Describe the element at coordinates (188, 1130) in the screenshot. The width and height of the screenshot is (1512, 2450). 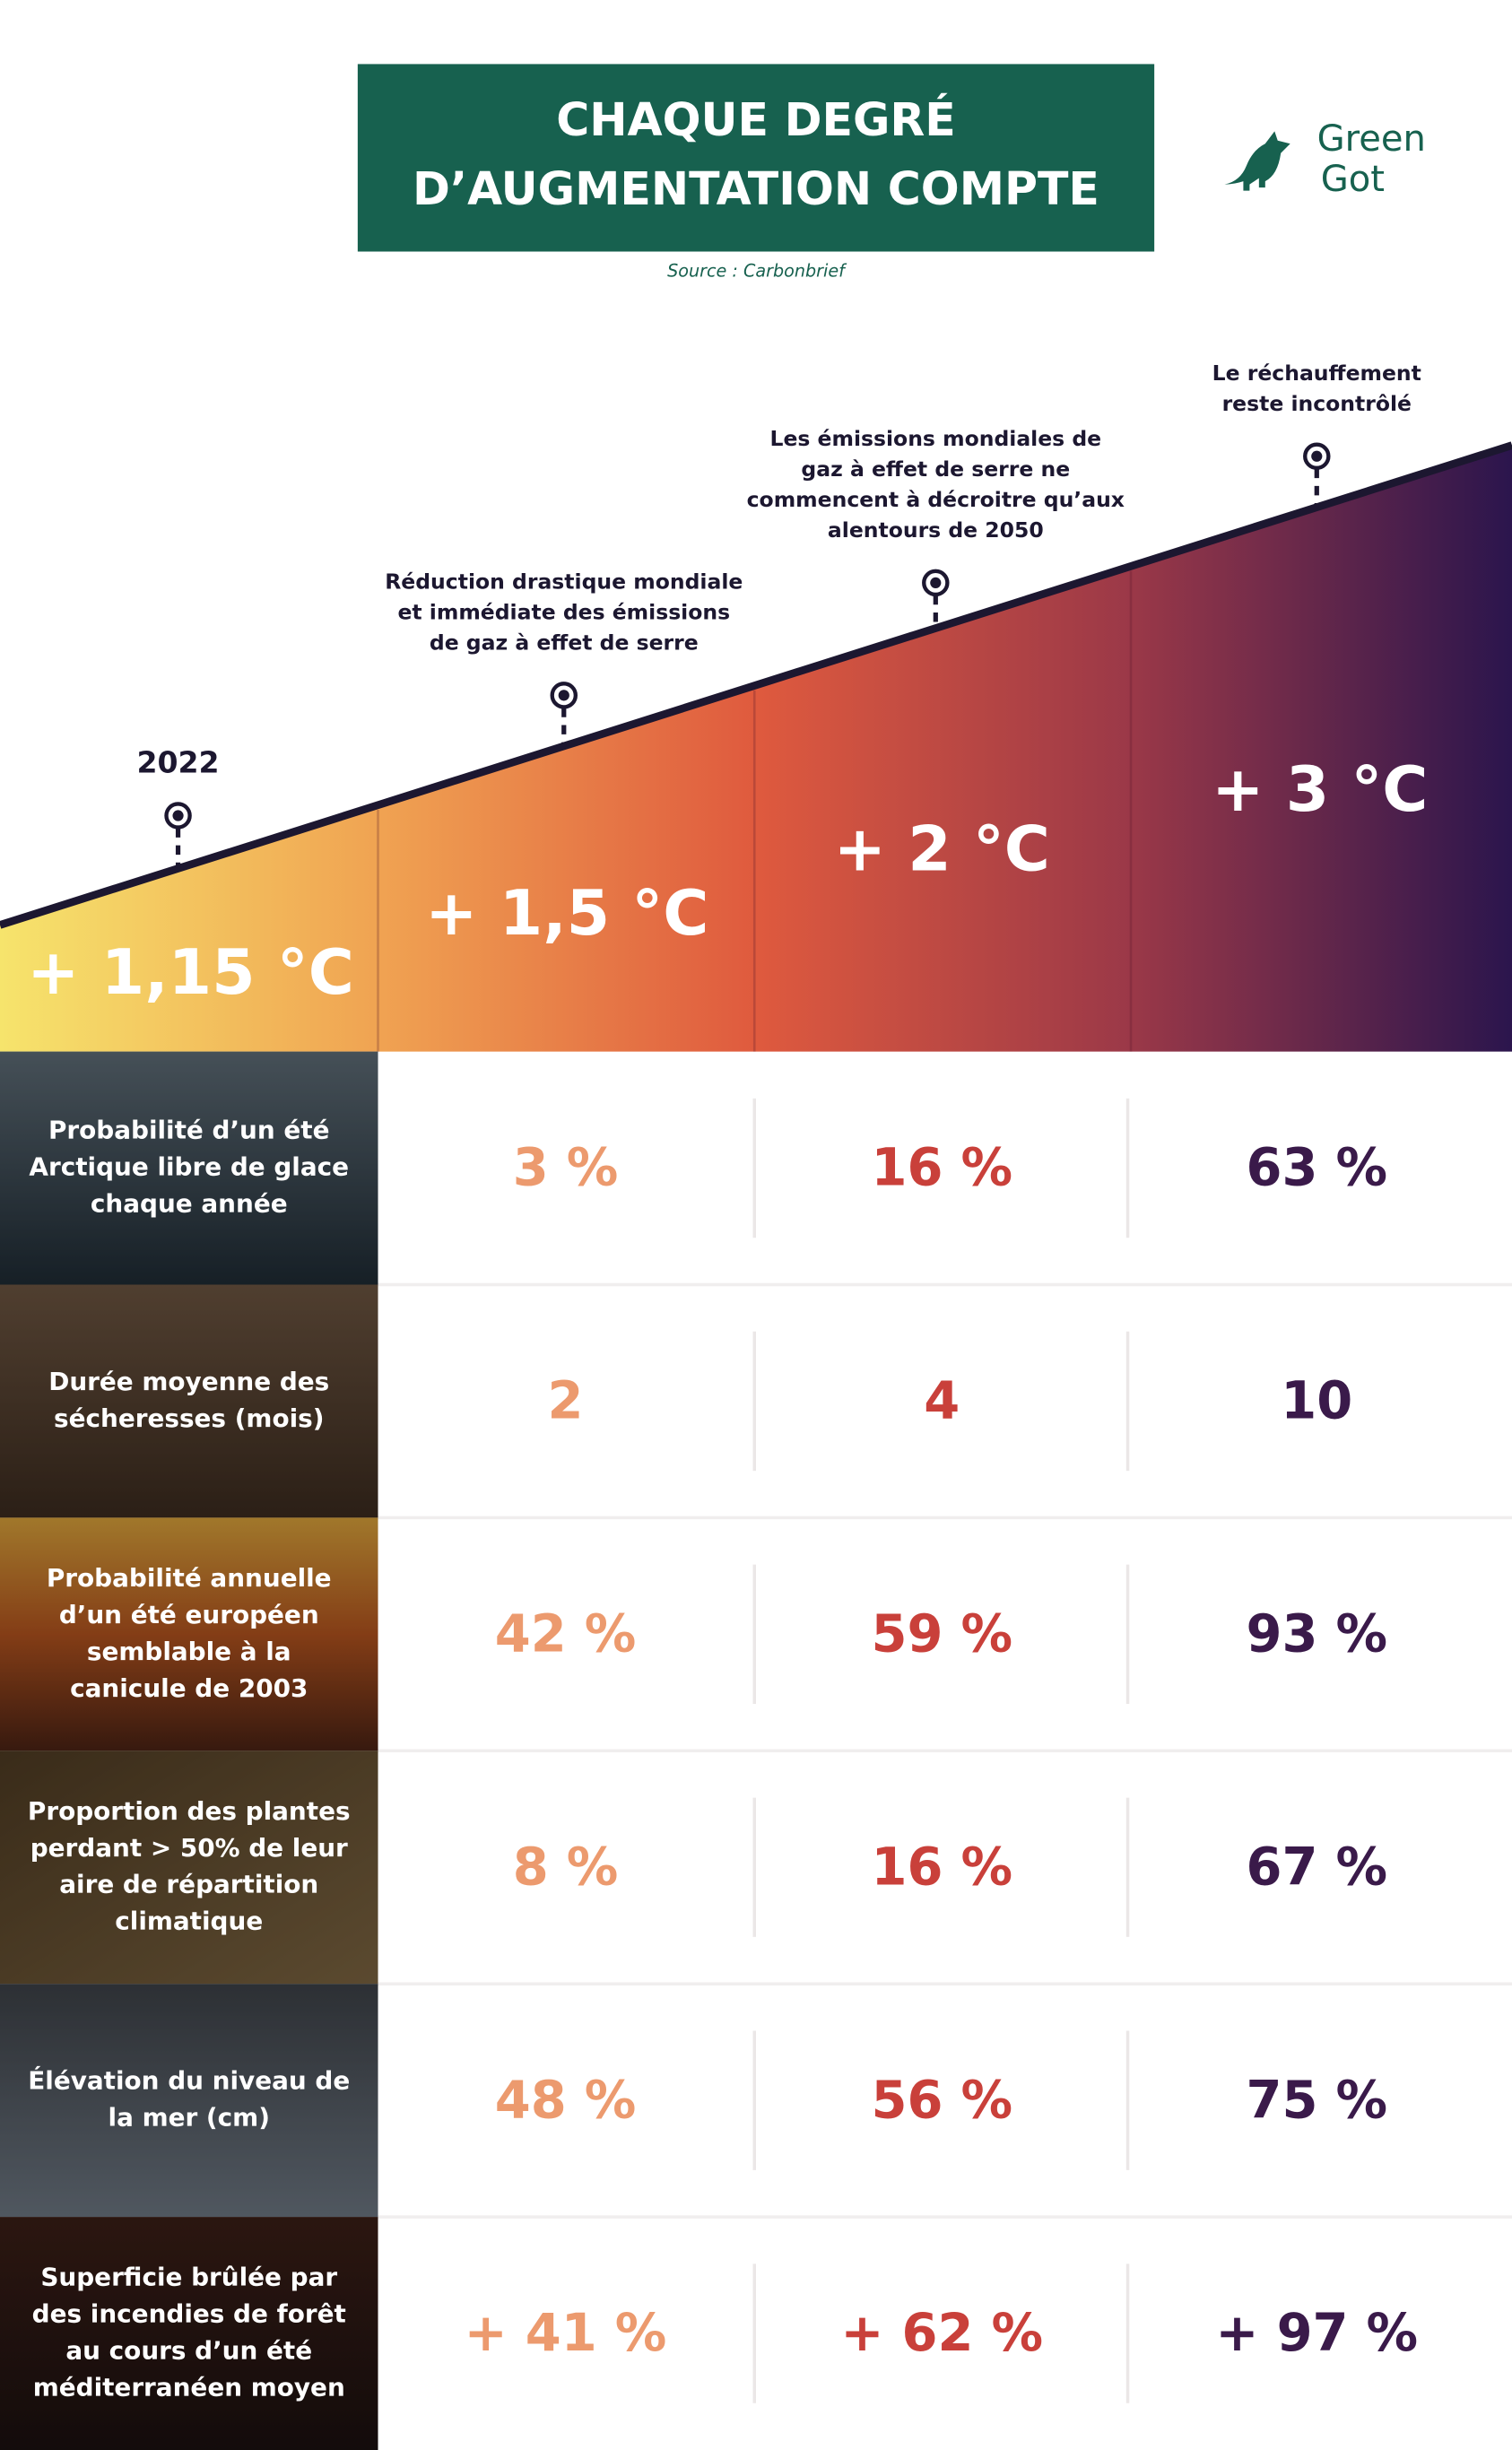
I see `row-label: Probabilité d’un été` at that location.